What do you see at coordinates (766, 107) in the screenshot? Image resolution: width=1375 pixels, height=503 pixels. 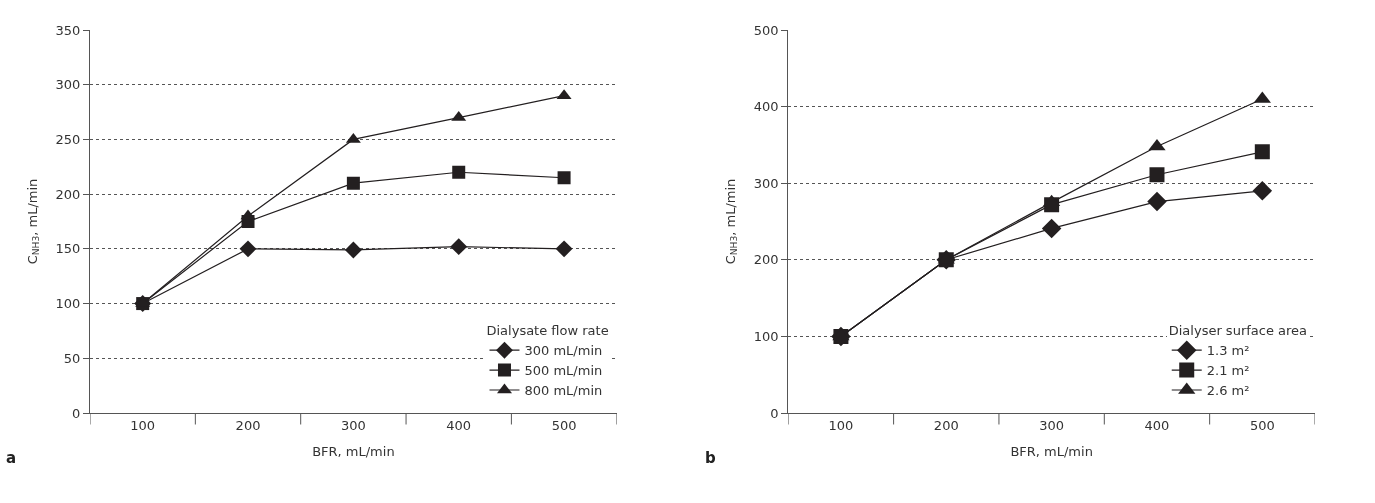 I see `y-tick-label: 400` at bounding box center [766, 107].